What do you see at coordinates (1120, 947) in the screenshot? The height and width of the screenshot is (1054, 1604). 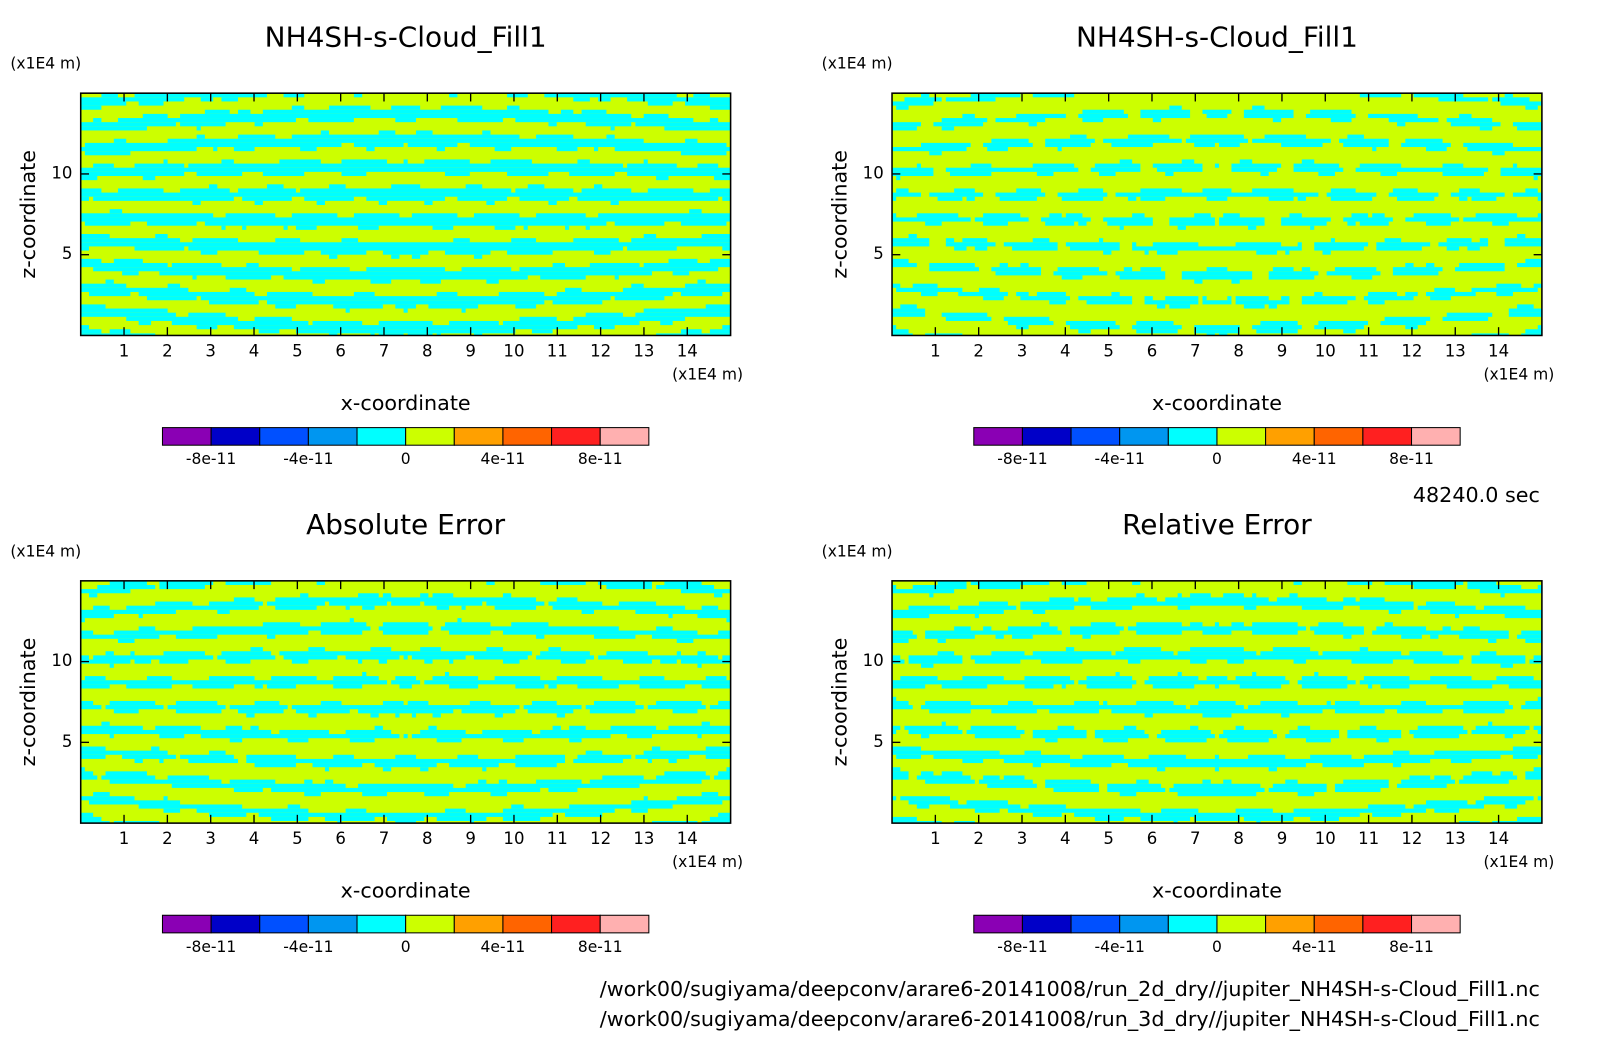 I see `colorbar-tick-label: -4e-11` at bounding box center [1120, 947].